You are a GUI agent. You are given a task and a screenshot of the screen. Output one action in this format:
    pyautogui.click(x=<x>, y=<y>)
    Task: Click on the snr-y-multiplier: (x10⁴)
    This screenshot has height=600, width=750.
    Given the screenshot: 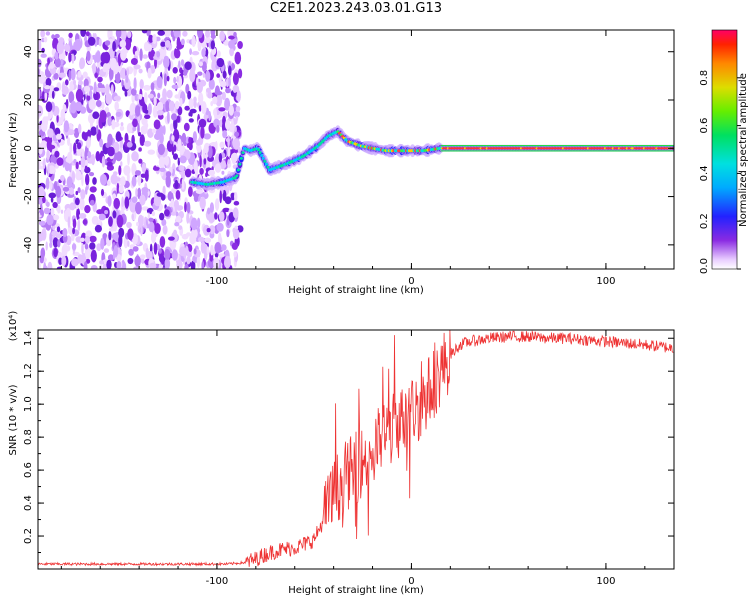 What is the action you would take?
    pyautogui.click(x=13, y=326)
    